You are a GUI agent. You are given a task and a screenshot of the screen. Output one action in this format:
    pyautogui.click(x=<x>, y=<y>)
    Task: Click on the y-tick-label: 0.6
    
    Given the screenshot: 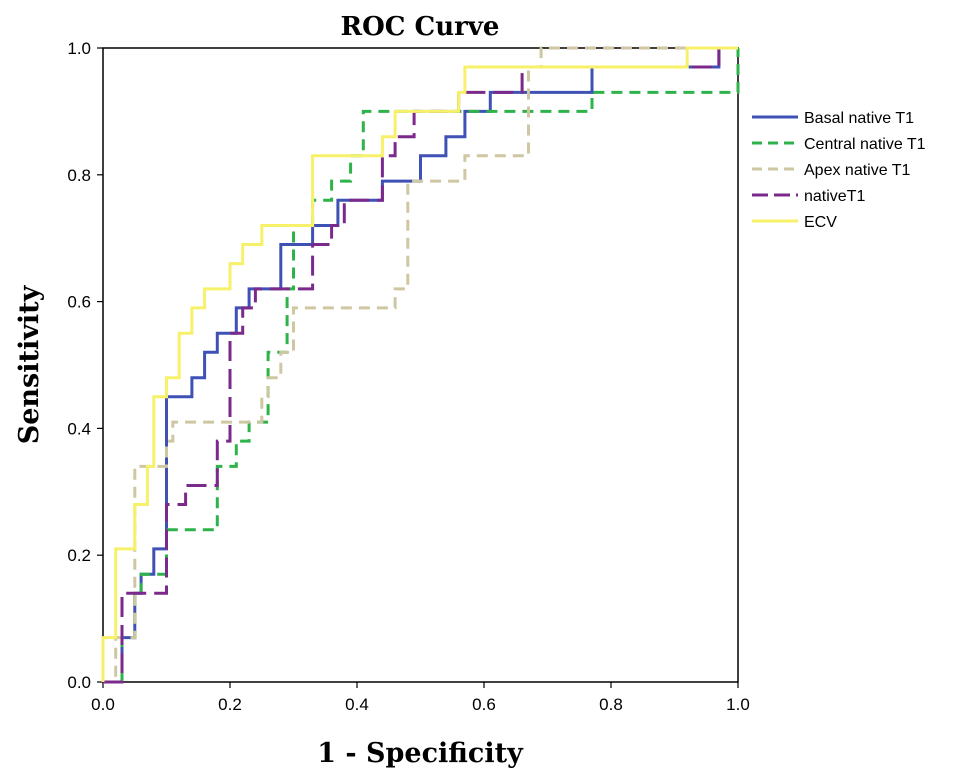 What is the action you would take?
    pyautogui.click(x=79, y=302)
    